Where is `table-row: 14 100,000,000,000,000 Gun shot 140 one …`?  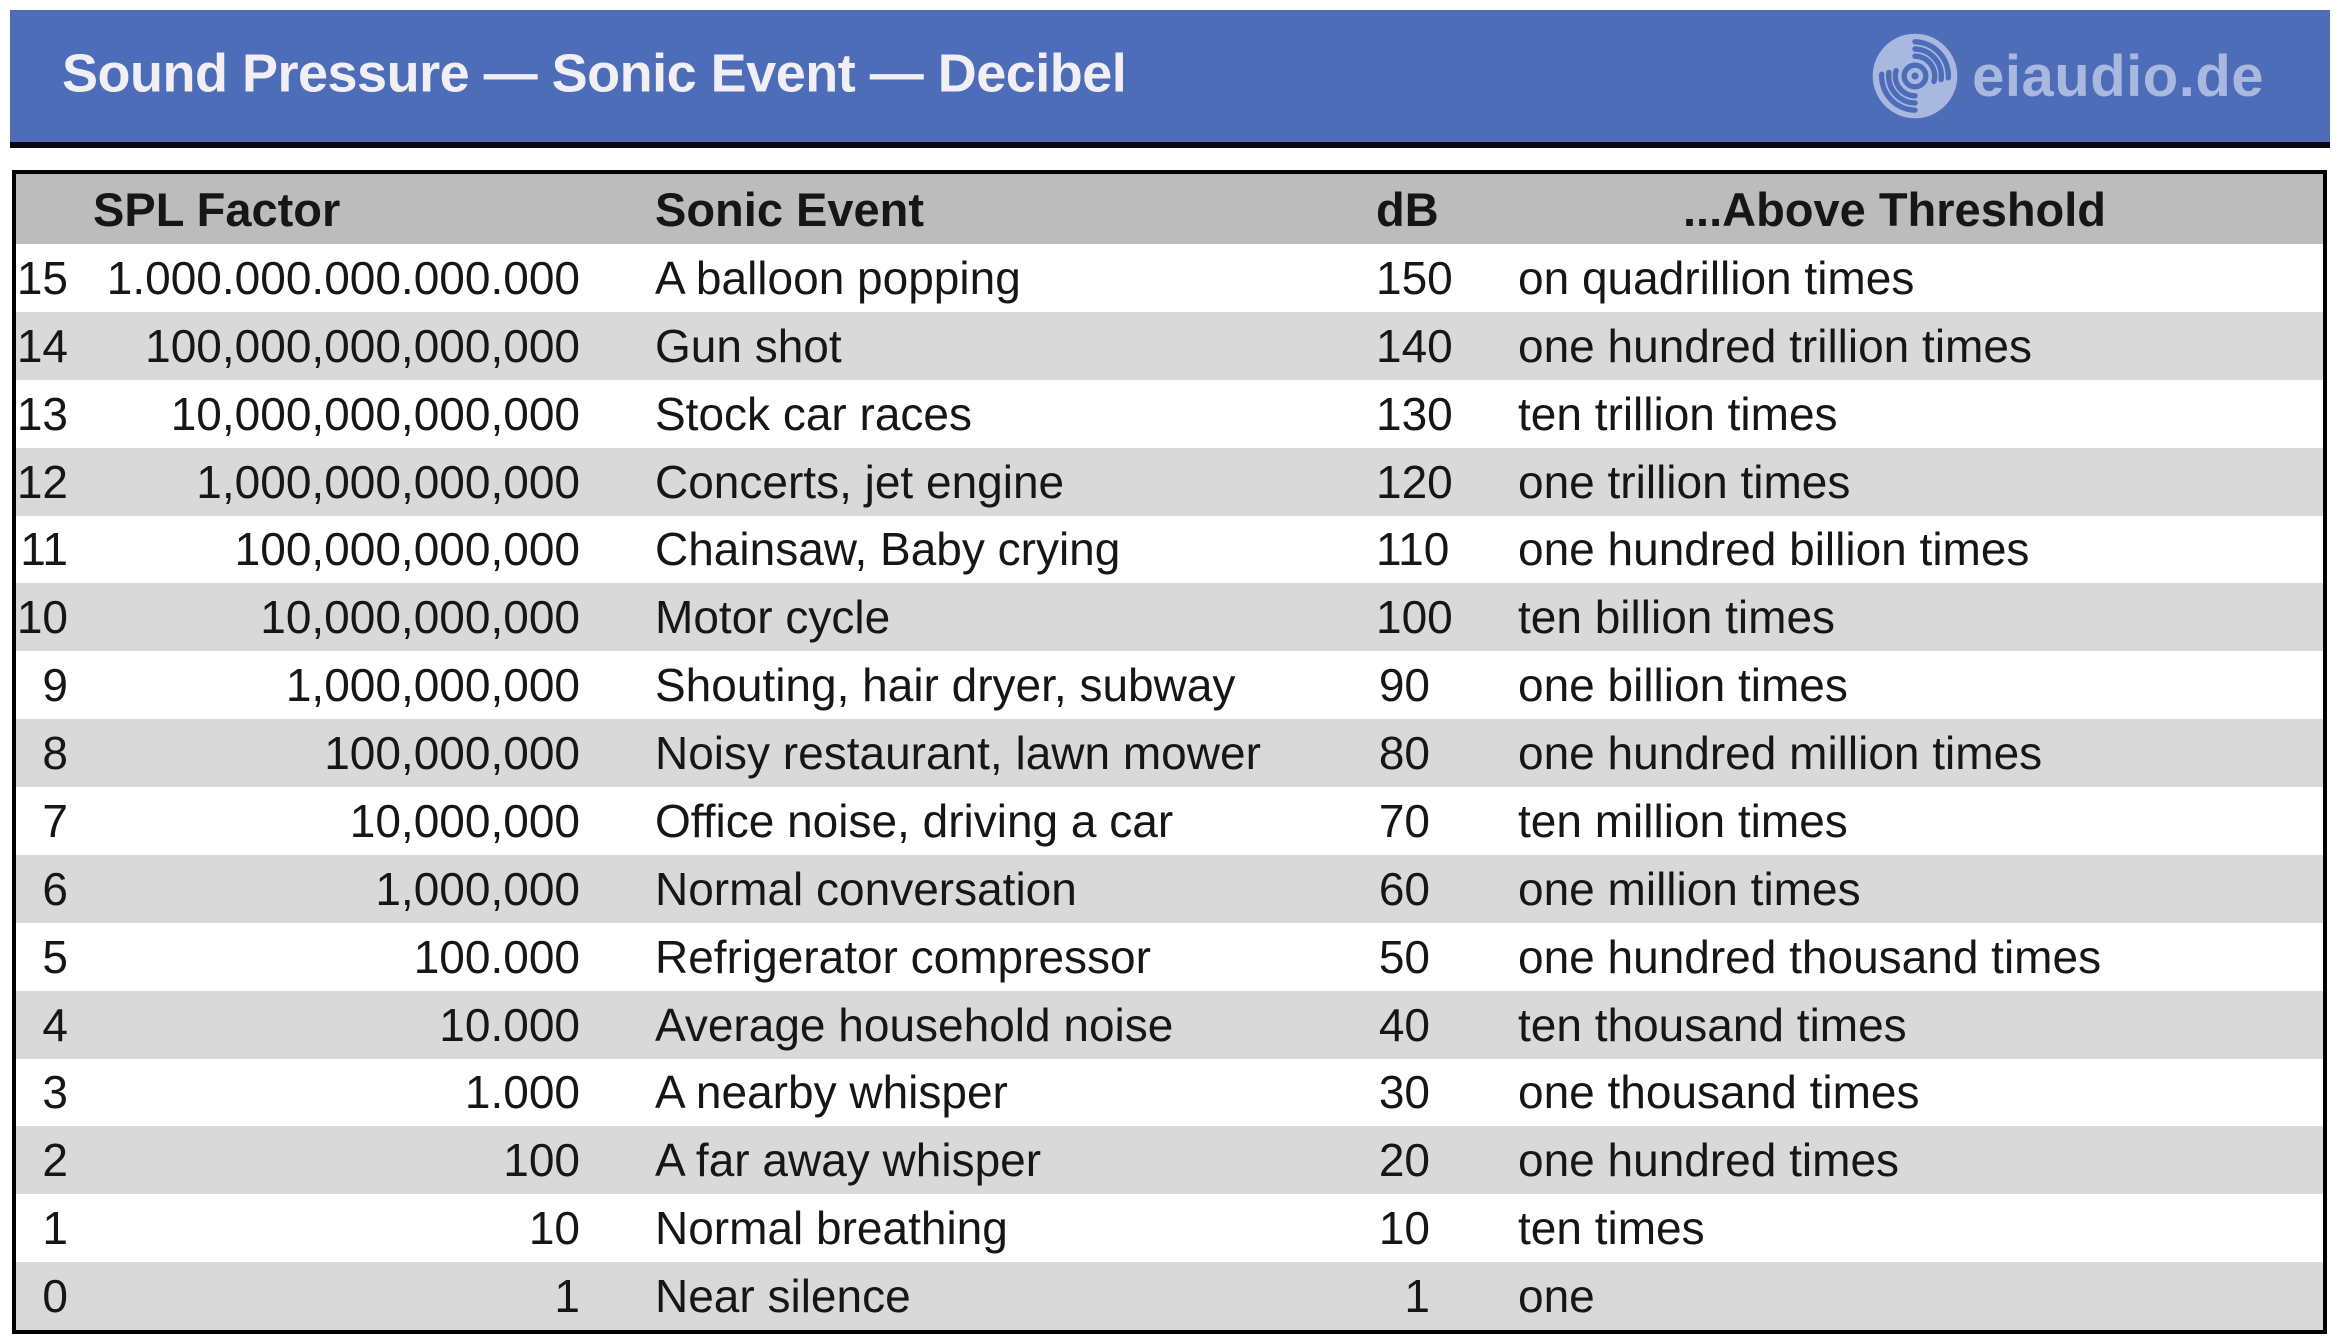
table-row: 14 100,000,000,000,000 Gun shot 140 one … is located at coordinates (1169, 345).